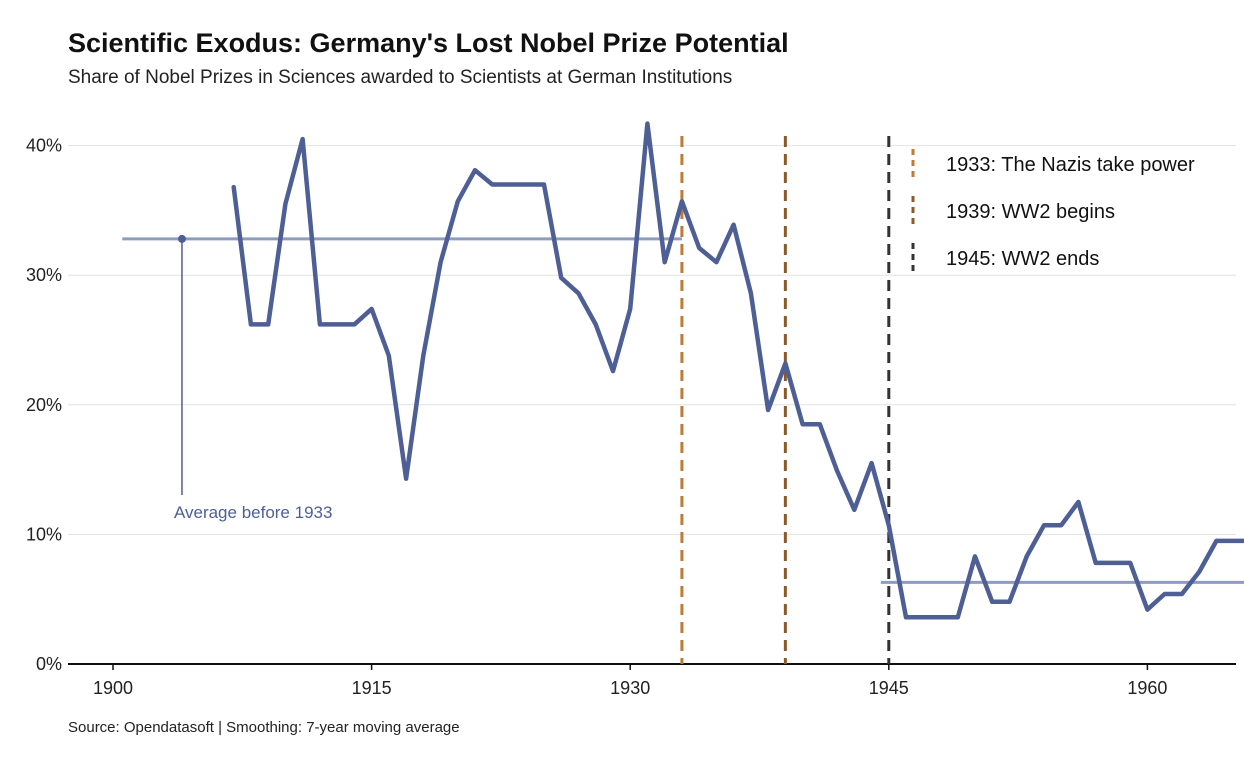 The image size is (1244, 758). Describe the element at coordinates (1030, 212) in the screenshot. I see `legend-label: 1939: WW2 begins` at that location.